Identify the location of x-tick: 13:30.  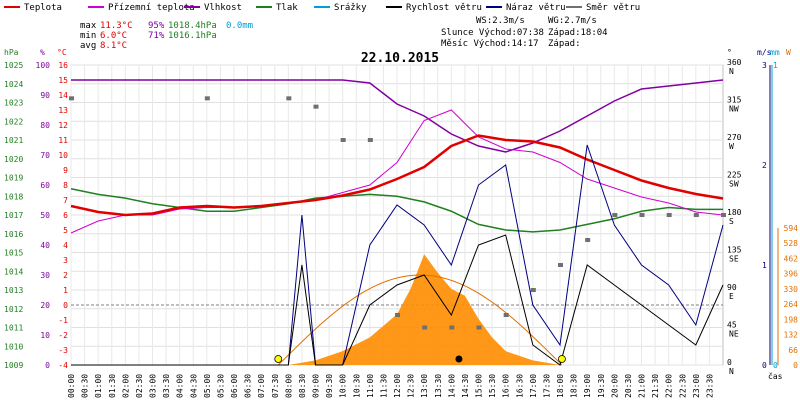
(438, 386).